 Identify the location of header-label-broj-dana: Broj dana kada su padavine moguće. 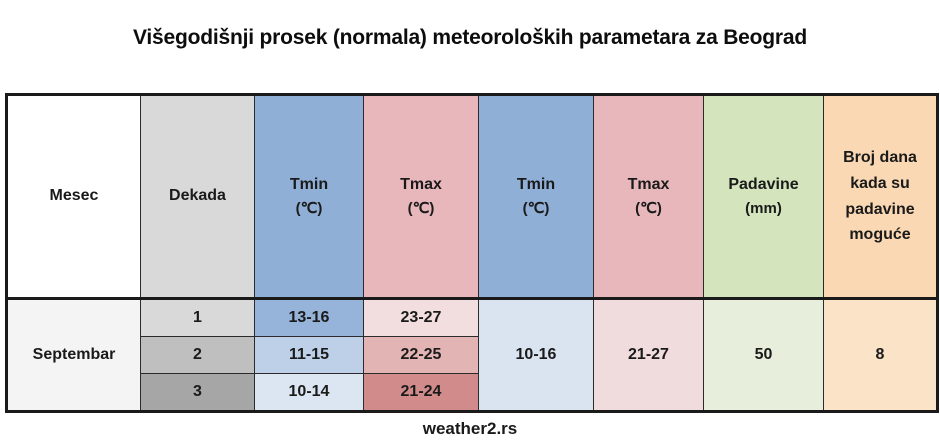
(880, 196).